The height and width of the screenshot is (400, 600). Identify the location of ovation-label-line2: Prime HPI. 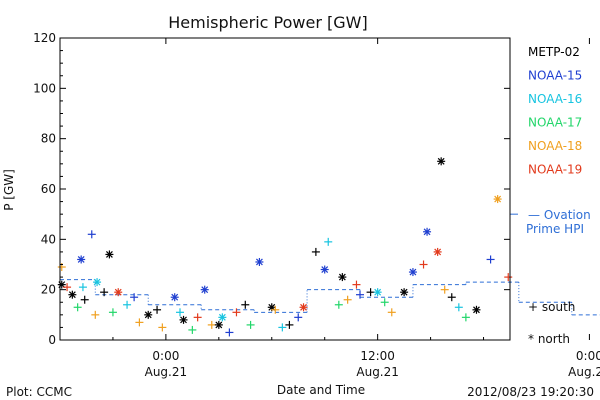
(555, 229).